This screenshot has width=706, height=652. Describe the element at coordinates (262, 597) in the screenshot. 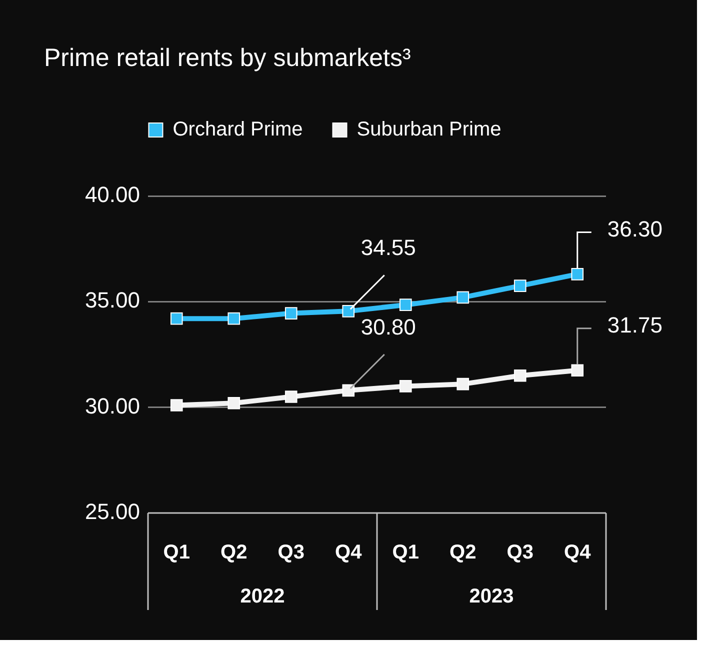

I see `text: 2022` at that location.